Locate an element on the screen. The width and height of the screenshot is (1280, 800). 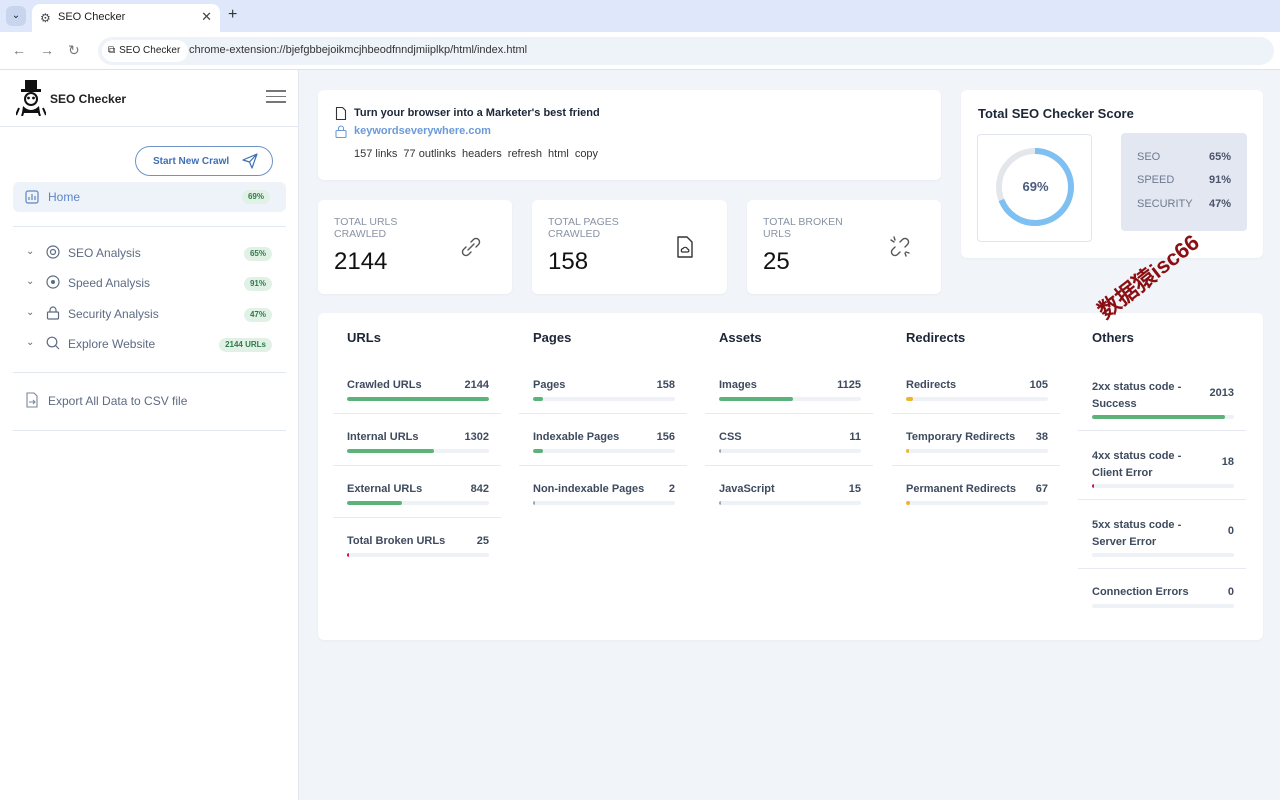
new-tab-button: + is located at coordinates (233, 14).